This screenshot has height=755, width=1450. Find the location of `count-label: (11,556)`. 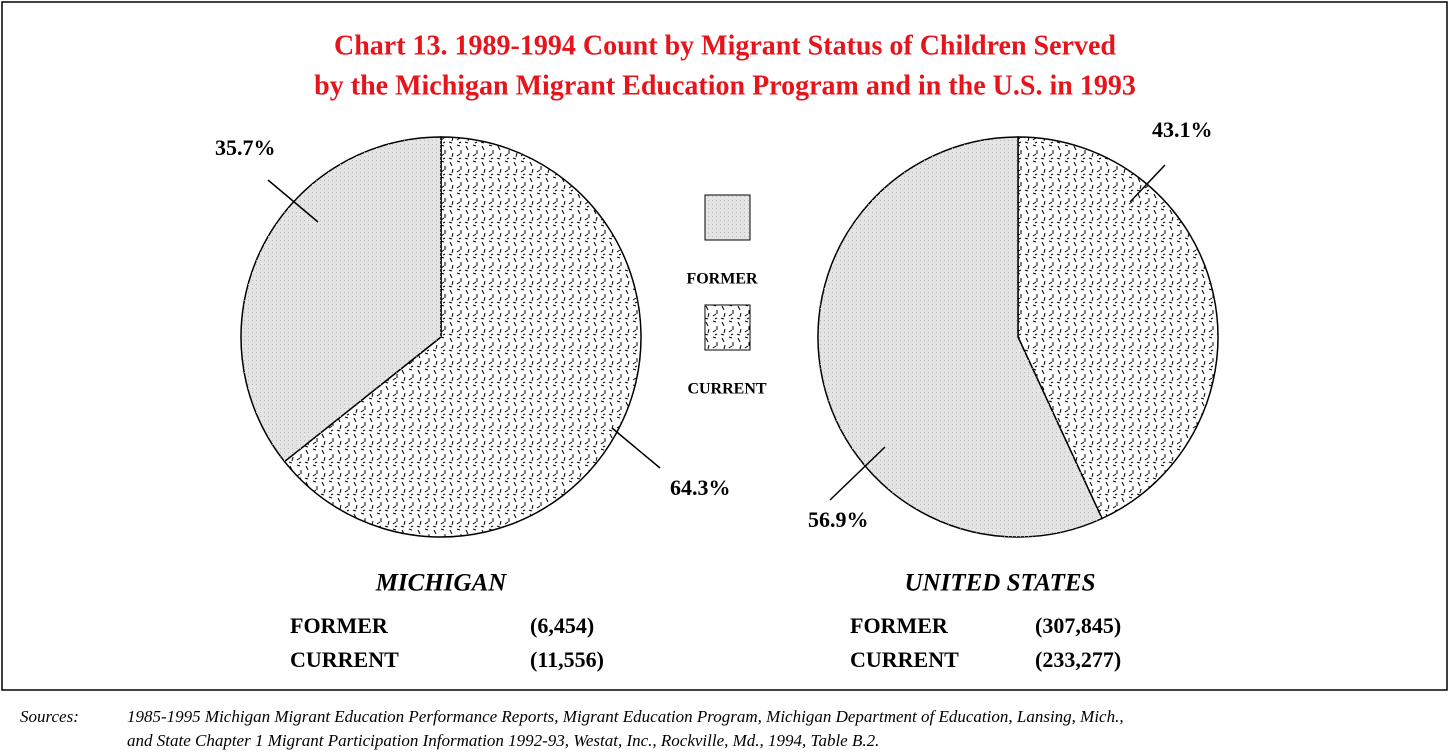

count-label: (11,556) is located at coordinates (567, 659).